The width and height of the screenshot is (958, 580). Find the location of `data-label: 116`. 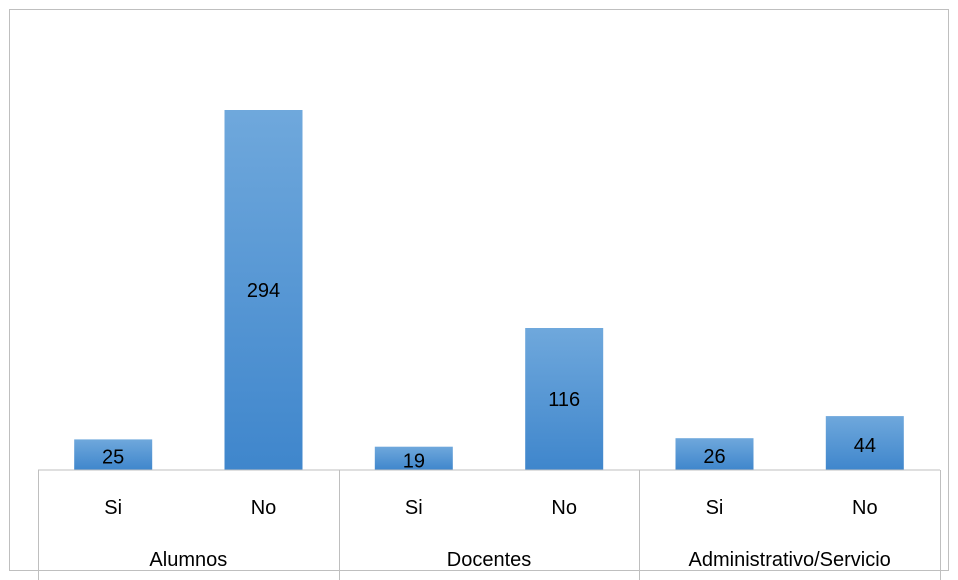

data-label: 116 is located at coordinates (564, 400).